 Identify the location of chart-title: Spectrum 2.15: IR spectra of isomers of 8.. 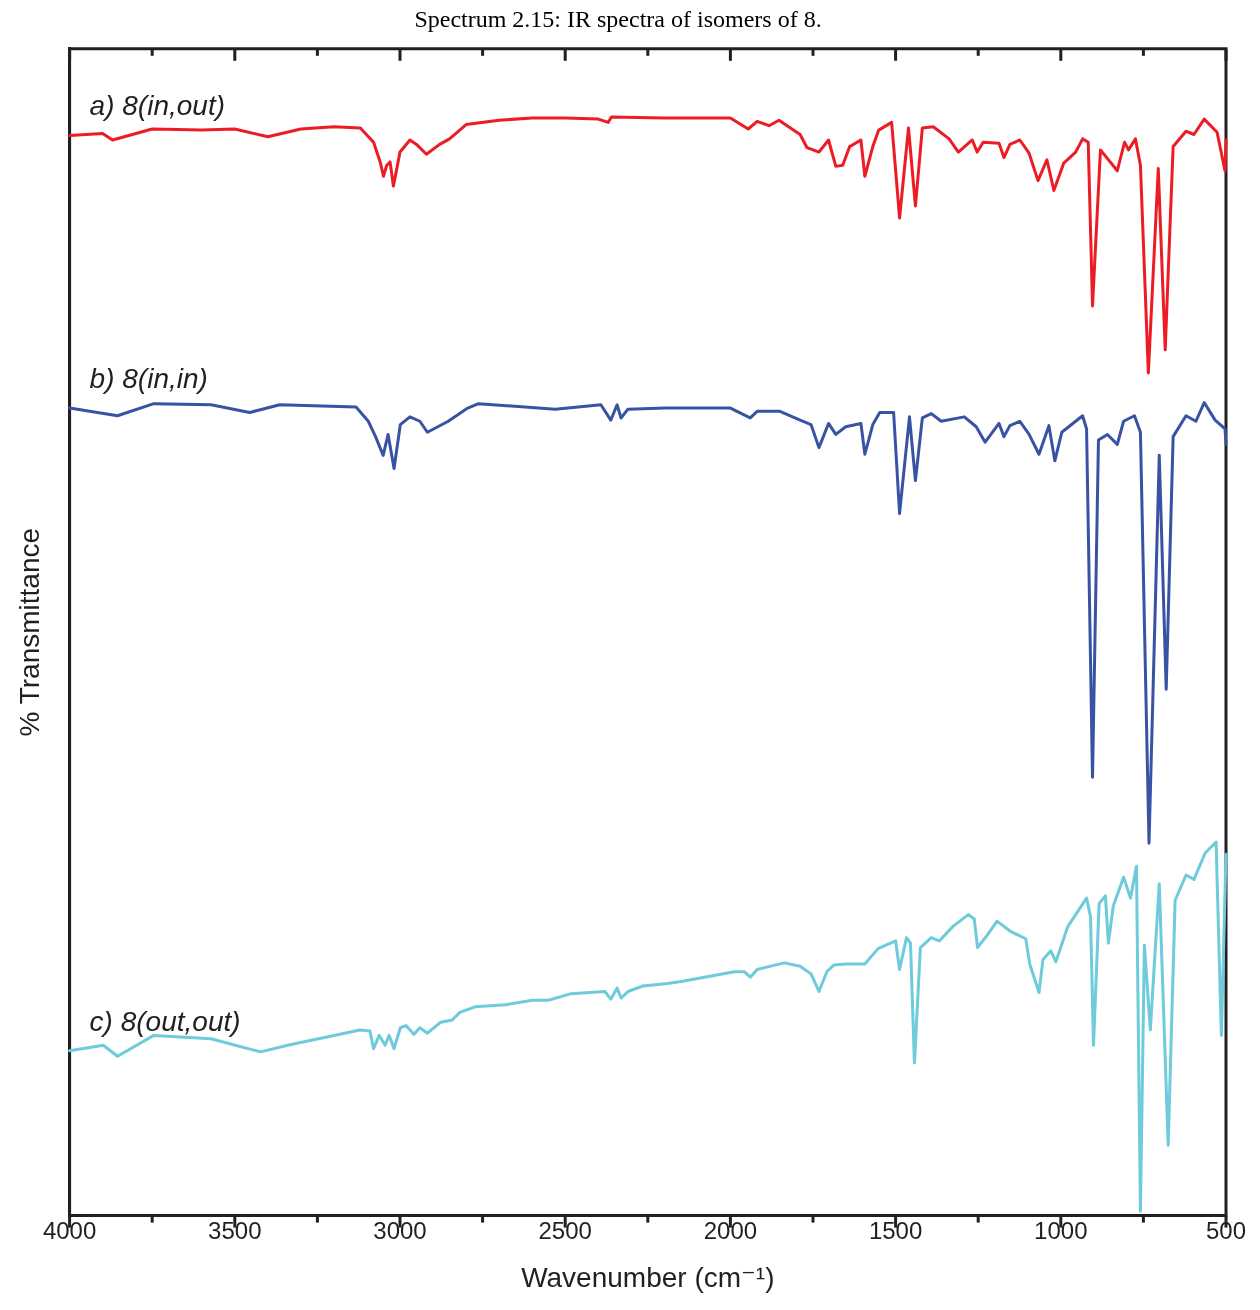
(618, 18).